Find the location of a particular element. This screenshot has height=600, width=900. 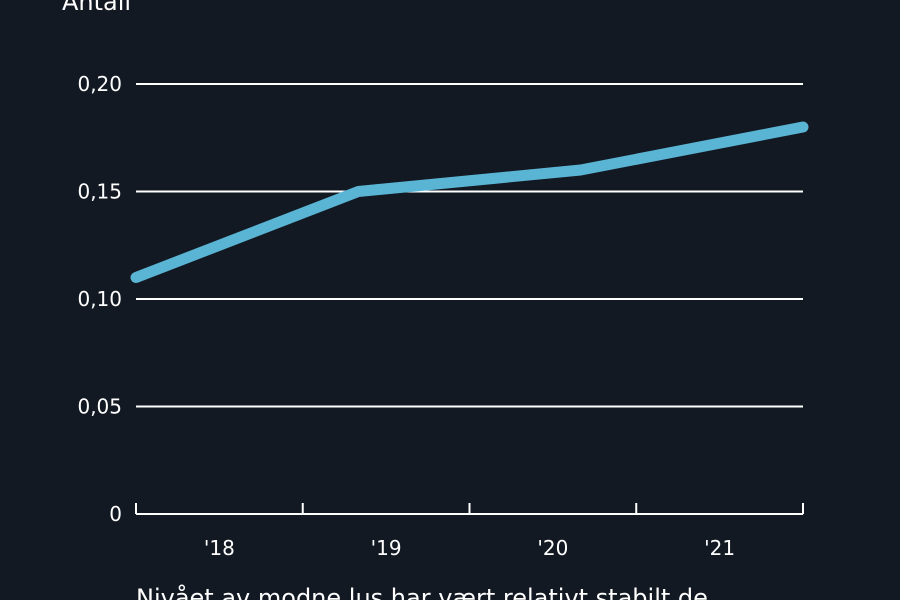

x-tick-label: '19 is located at coordinates (386, 548).